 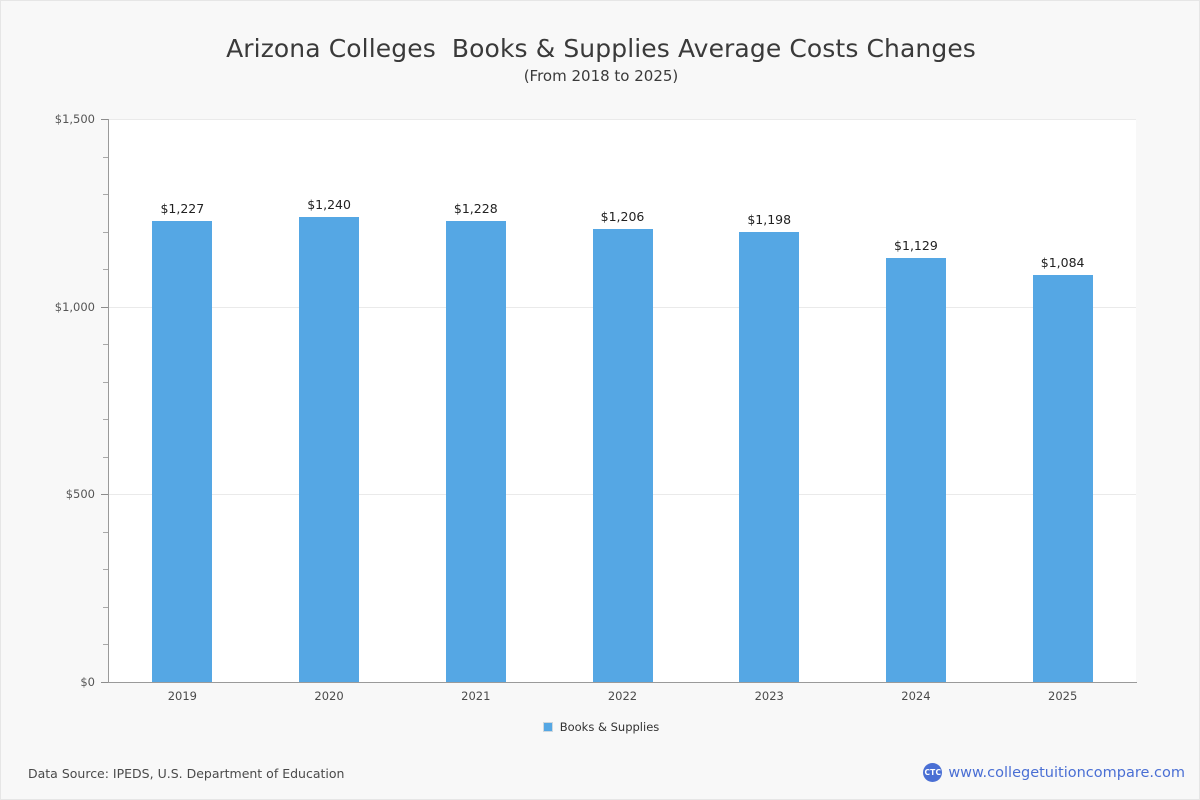 I want to click on y-axis-line, so click(x=108, y=401).